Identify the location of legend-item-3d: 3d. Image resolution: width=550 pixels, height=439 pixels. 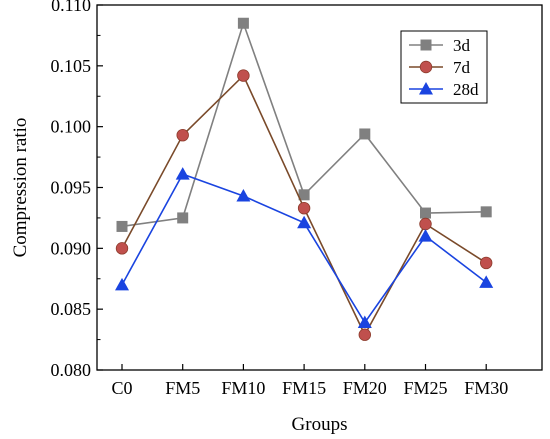
(440, 45).